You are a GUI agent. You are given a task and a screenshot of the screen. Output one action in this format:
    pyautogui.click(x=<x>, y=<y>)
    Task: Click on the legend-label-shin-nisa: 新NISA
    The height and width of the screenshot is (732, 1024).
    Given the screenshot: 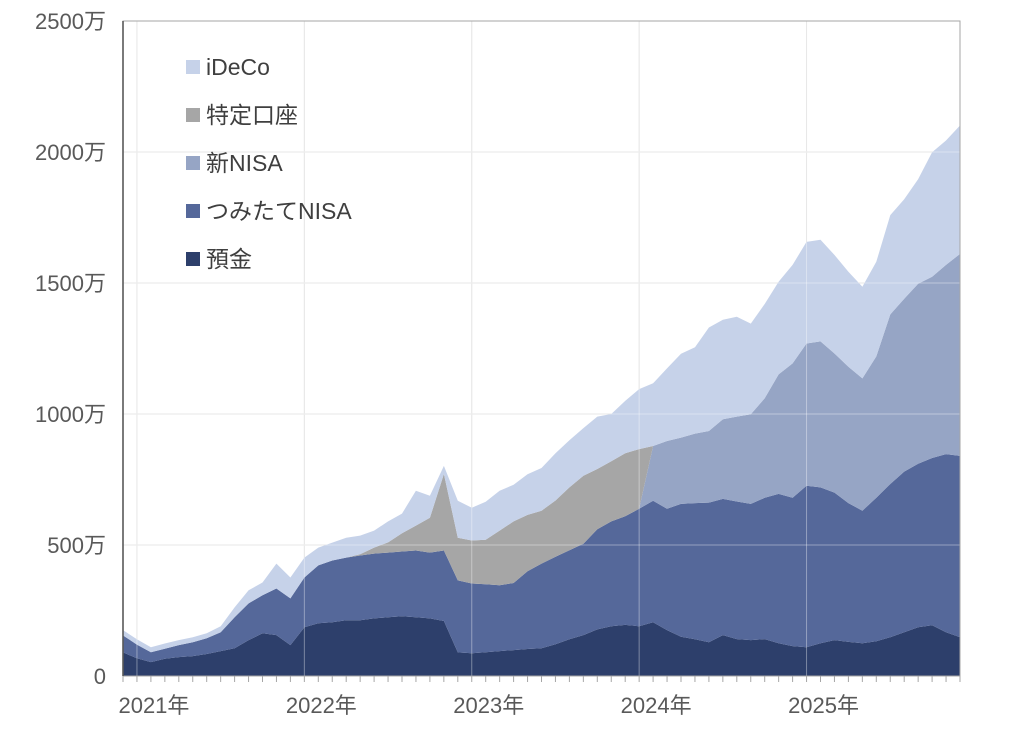 What is the action you would take?
    pyautogui.click(x=244, y=162)
    